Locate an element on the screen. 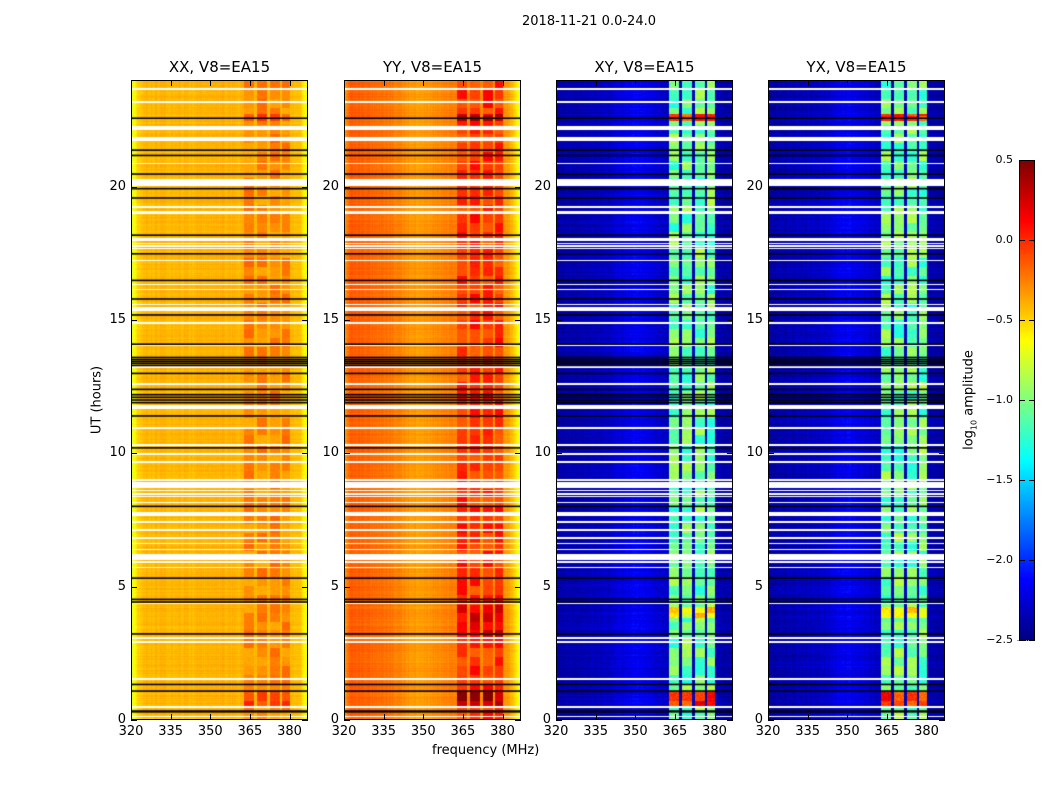  colorbar-label: log10 amplitude is located at coordinates (970, 400).